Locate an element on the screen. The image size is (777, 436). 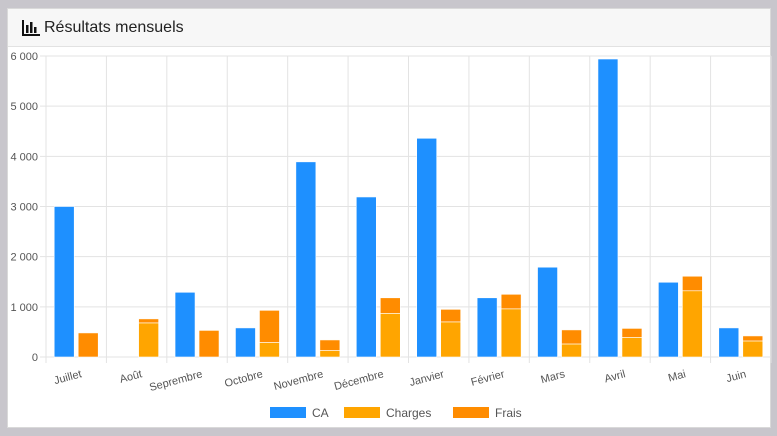
x-tick-label: Janvier is located at coordinates (427, 378).